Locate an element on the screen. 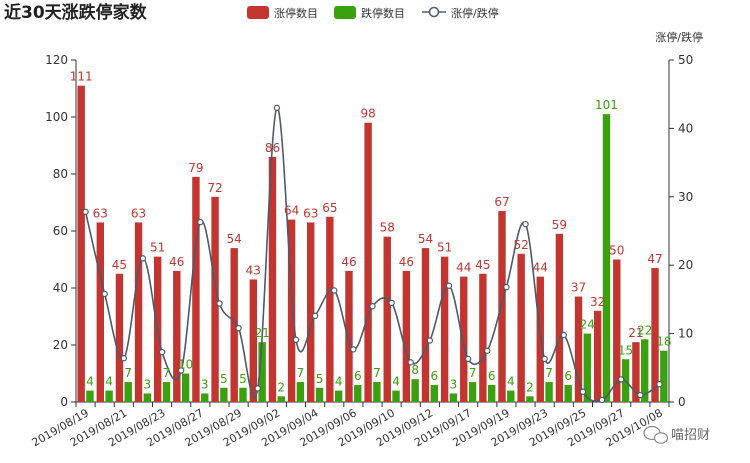  y2-axis-label: 涨停/跌停 is located at coordinates (679, 37).